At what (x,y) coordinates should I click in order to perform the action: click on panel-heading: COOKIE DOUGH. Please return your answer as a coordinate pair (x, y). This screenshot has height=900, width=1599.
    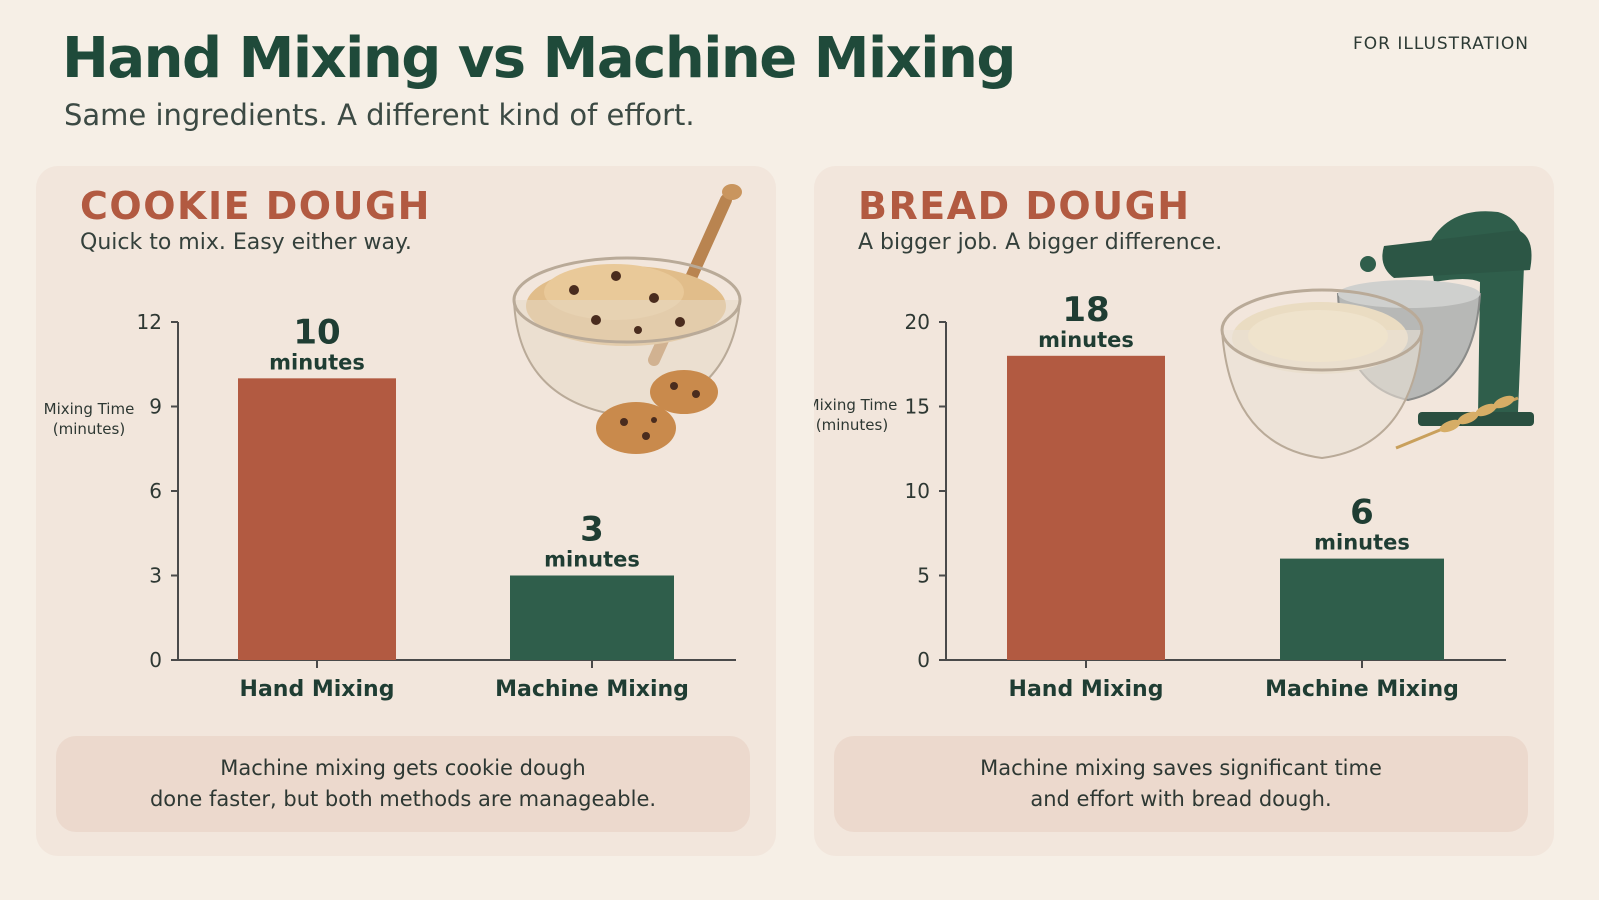
    Looking at the image, I should click on (255, 206).